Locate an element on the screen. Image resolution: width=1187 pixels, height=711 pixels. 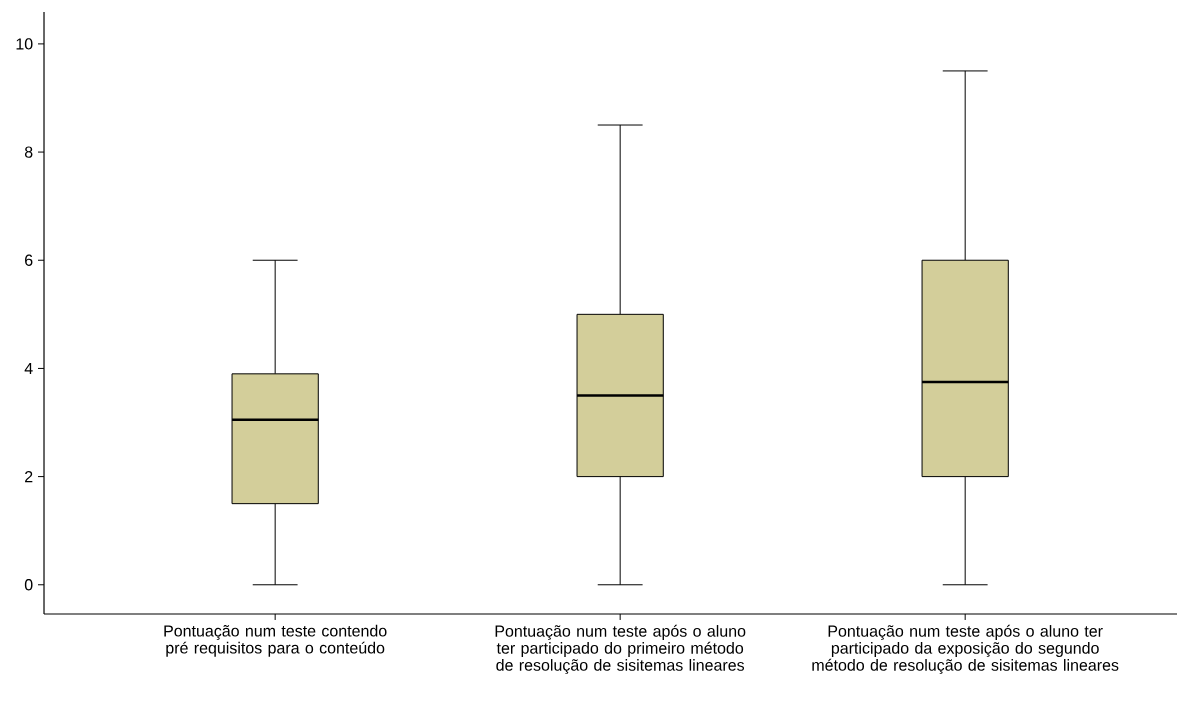
y-tick-label: 2 is located at coordinates (29, 477).